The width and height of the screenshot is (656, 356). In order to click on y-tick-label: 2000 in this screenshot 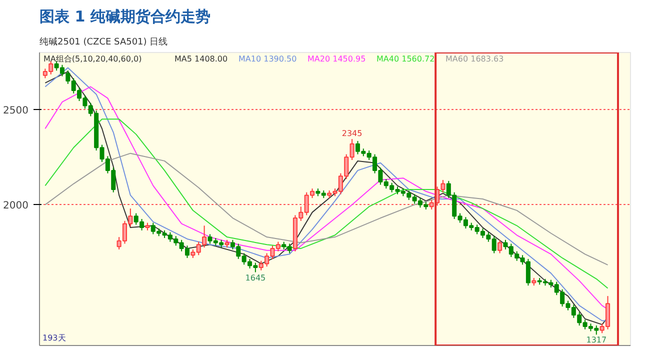, I will do `click(16, 206)`.